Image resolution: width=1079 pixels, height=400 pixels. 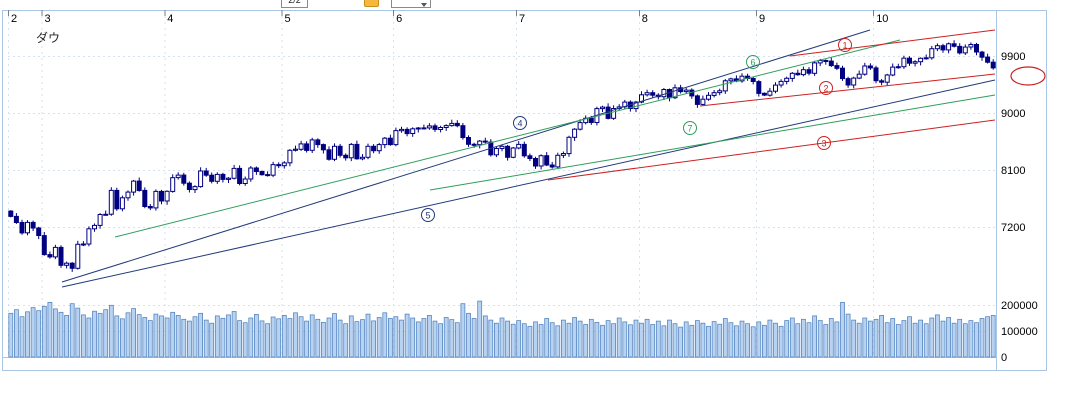 I want to click on marker-digit-5: 5, so click(x=427, y=216).